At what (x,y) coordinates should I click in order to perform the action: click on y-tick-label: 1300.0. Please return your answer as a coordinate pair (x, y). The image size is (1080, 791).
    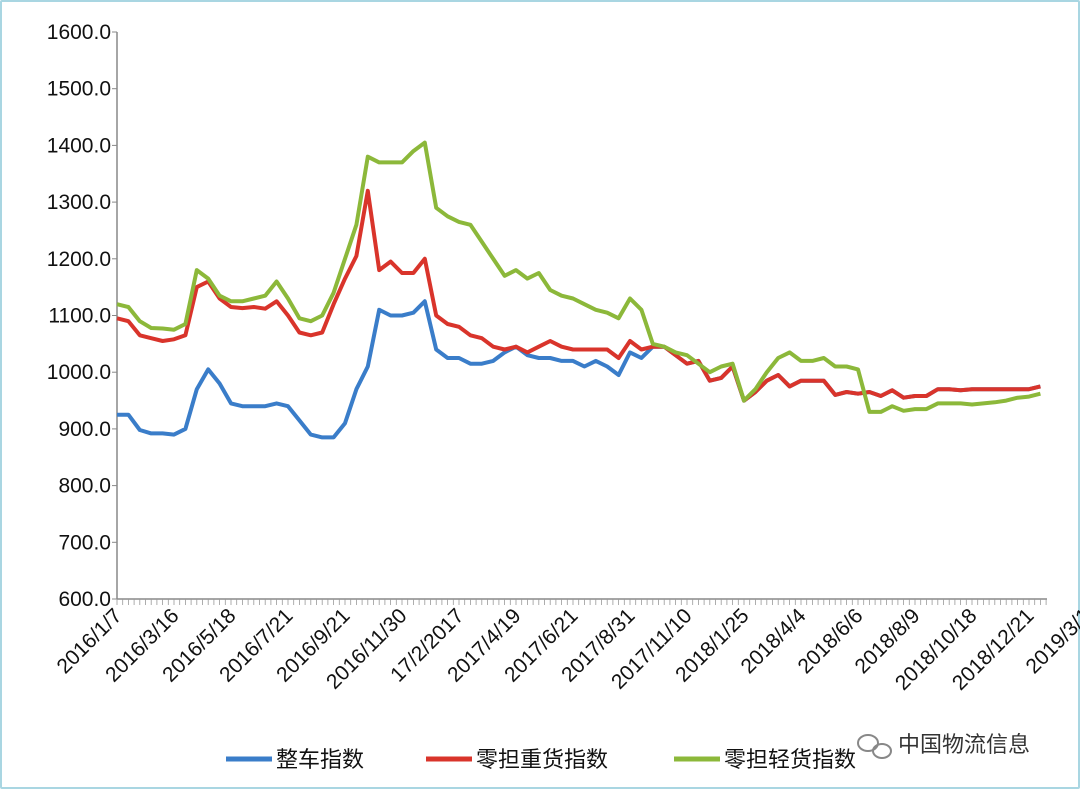
    Looking at the image, I should click on (79, 202).